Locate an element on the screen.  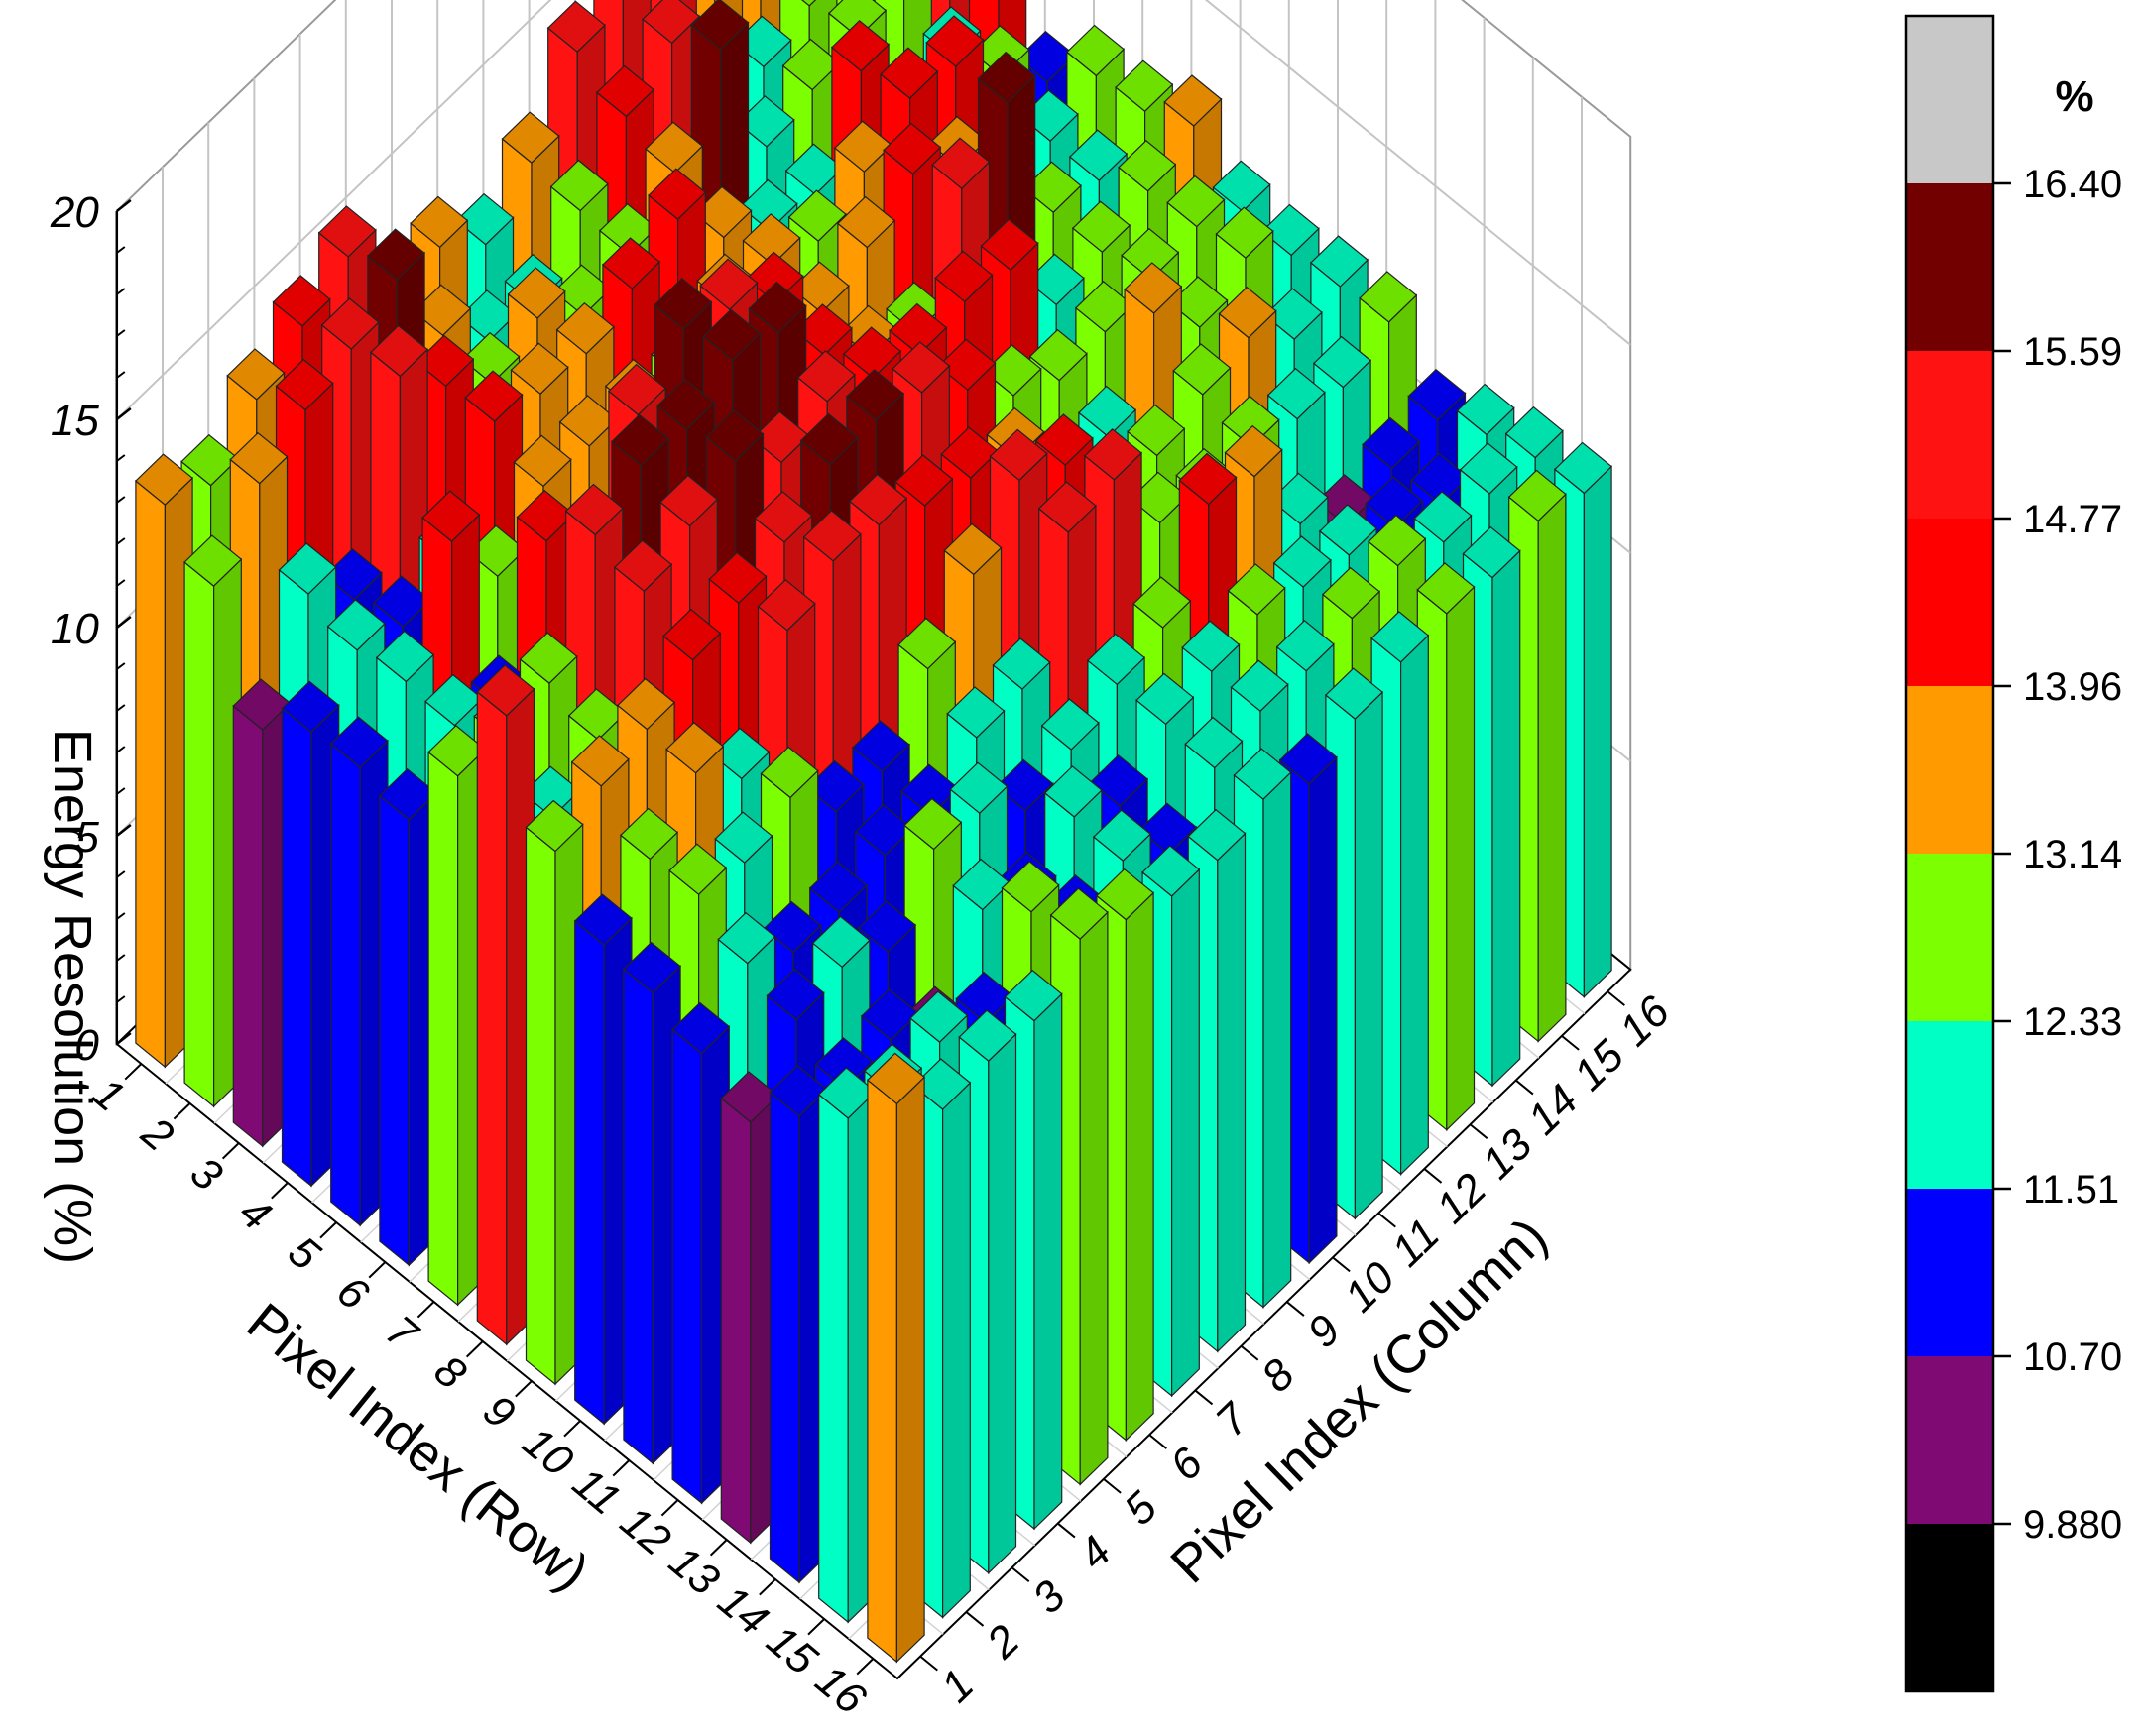
column-tick-label: 1 is located at coordinates (958, 1685).